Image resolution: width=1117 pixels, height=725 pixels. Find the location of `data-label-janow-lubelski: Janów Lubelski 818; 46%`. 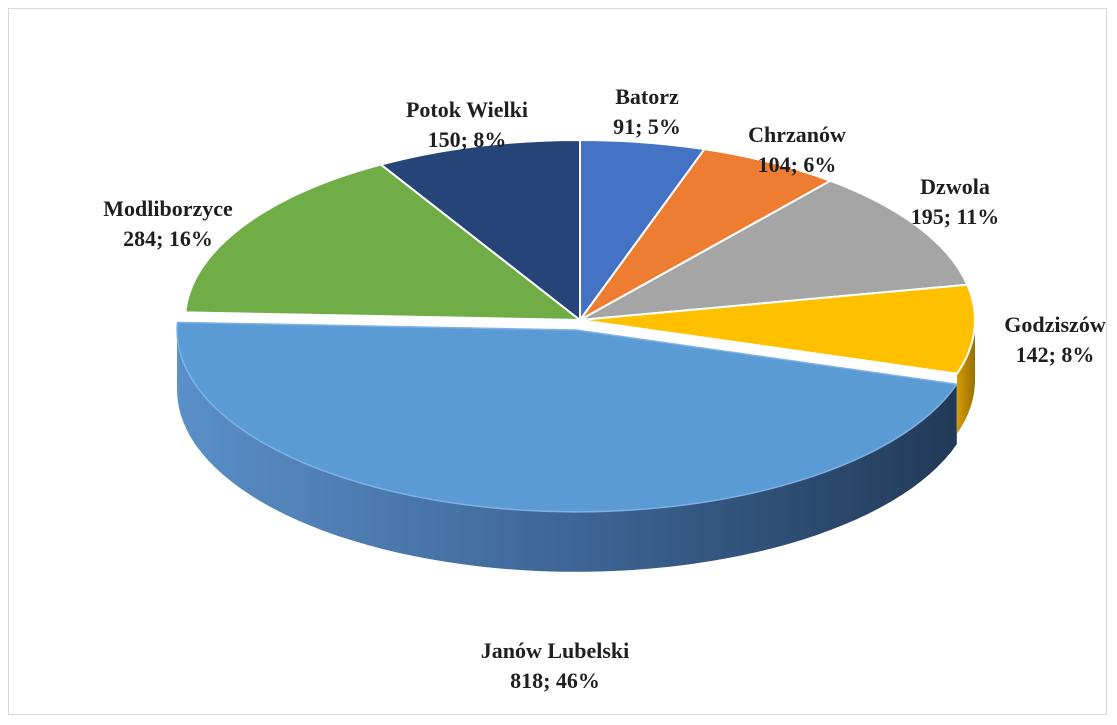

data-label-janow-lubelski: Janów Lubelski 818; 46% is located at coordinates (555, 665).